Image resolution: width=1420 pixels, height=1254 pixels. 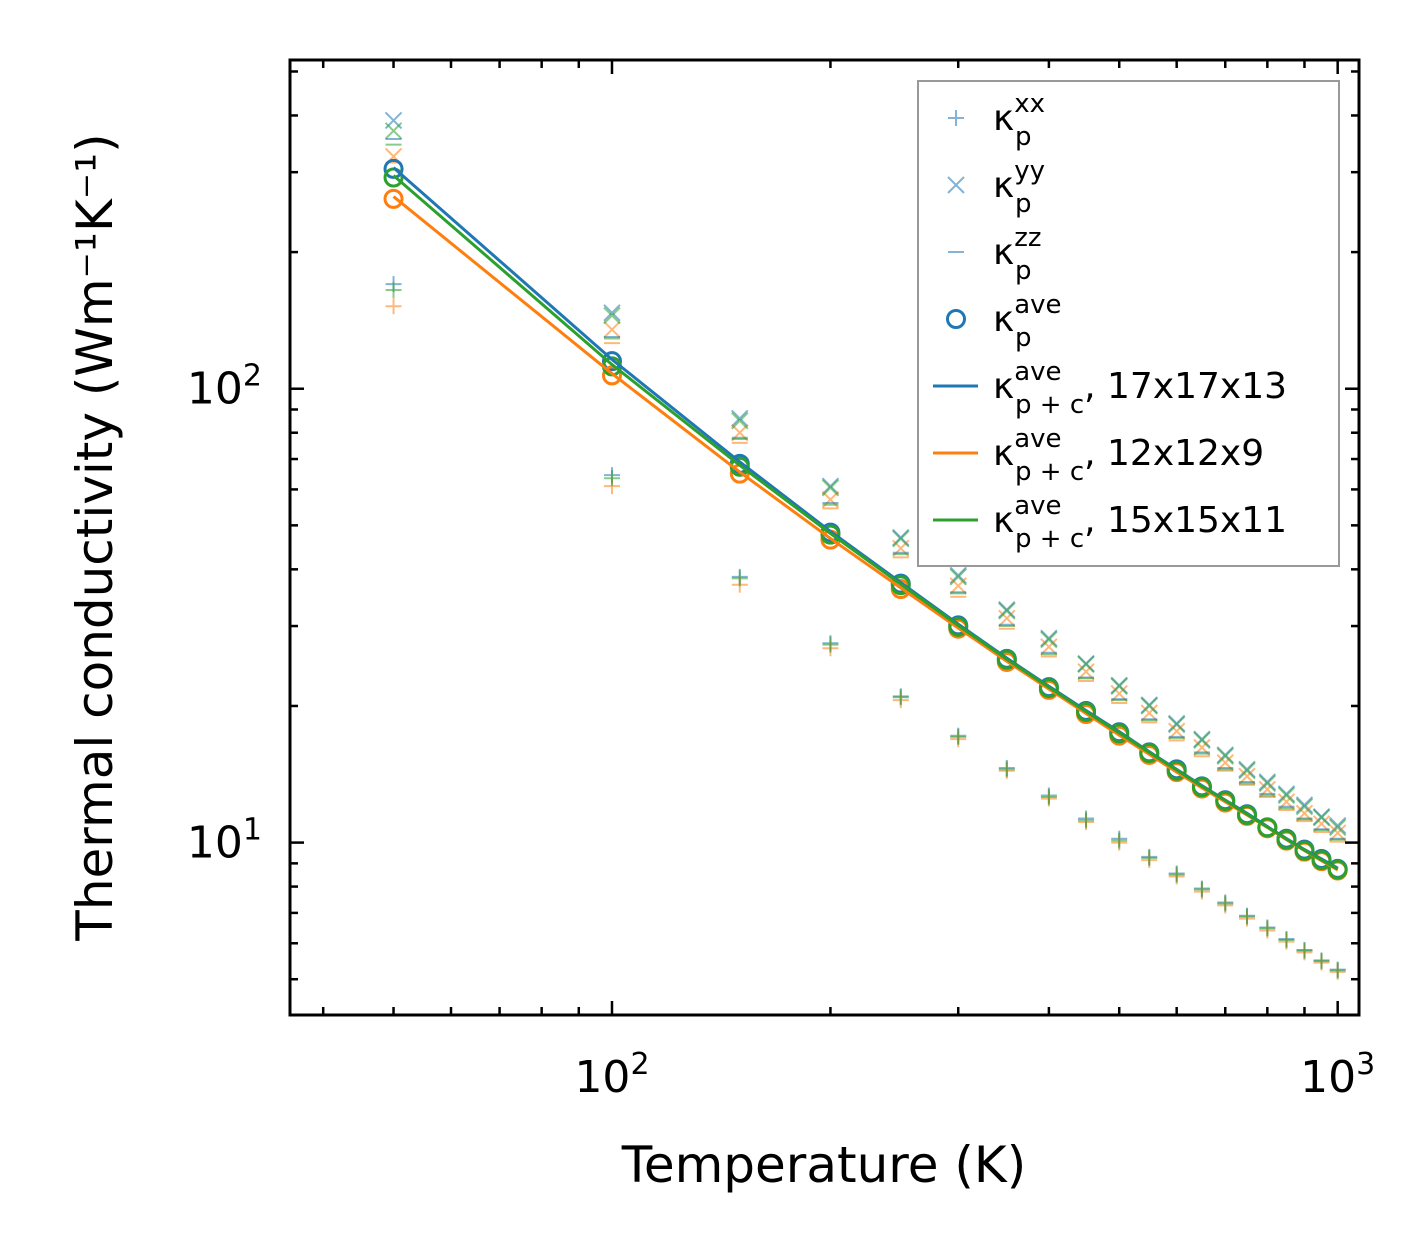 I want to click on legend-label: κyy p, so click(x=1019, y=187).